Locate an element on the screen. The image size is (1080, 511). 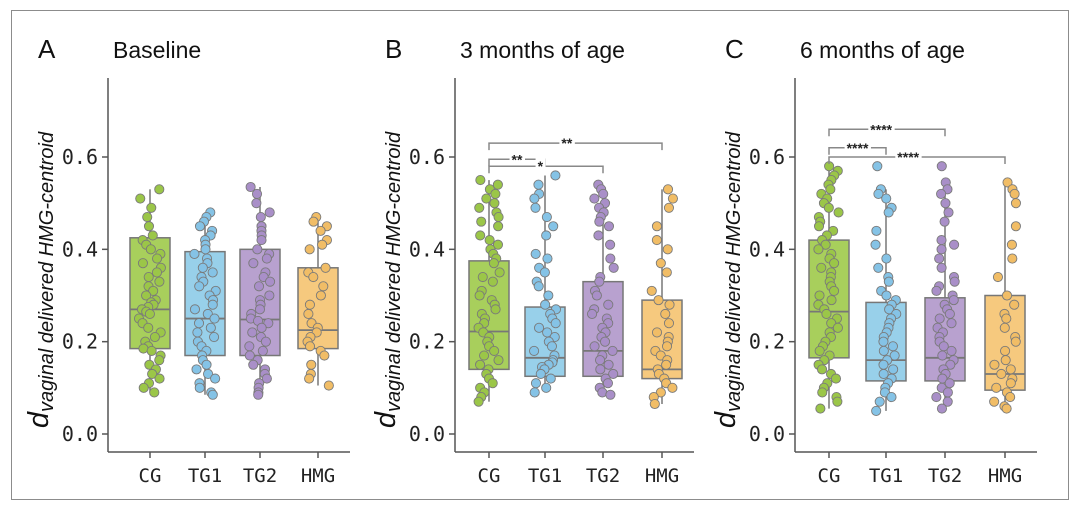
significance-label: **** is located at coordinates (858, 148).